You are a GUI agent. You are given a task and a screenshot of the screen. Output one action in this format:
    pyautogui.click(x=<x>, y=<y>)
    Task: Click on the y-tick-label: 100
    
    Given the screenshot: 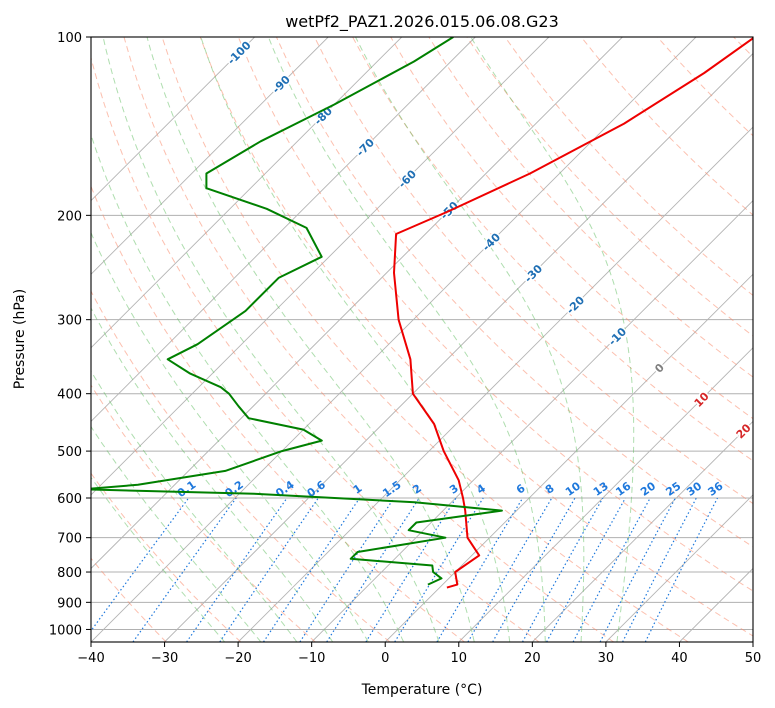 What is the action you would take?
    pyautogui.click(x=69, y=38)
    